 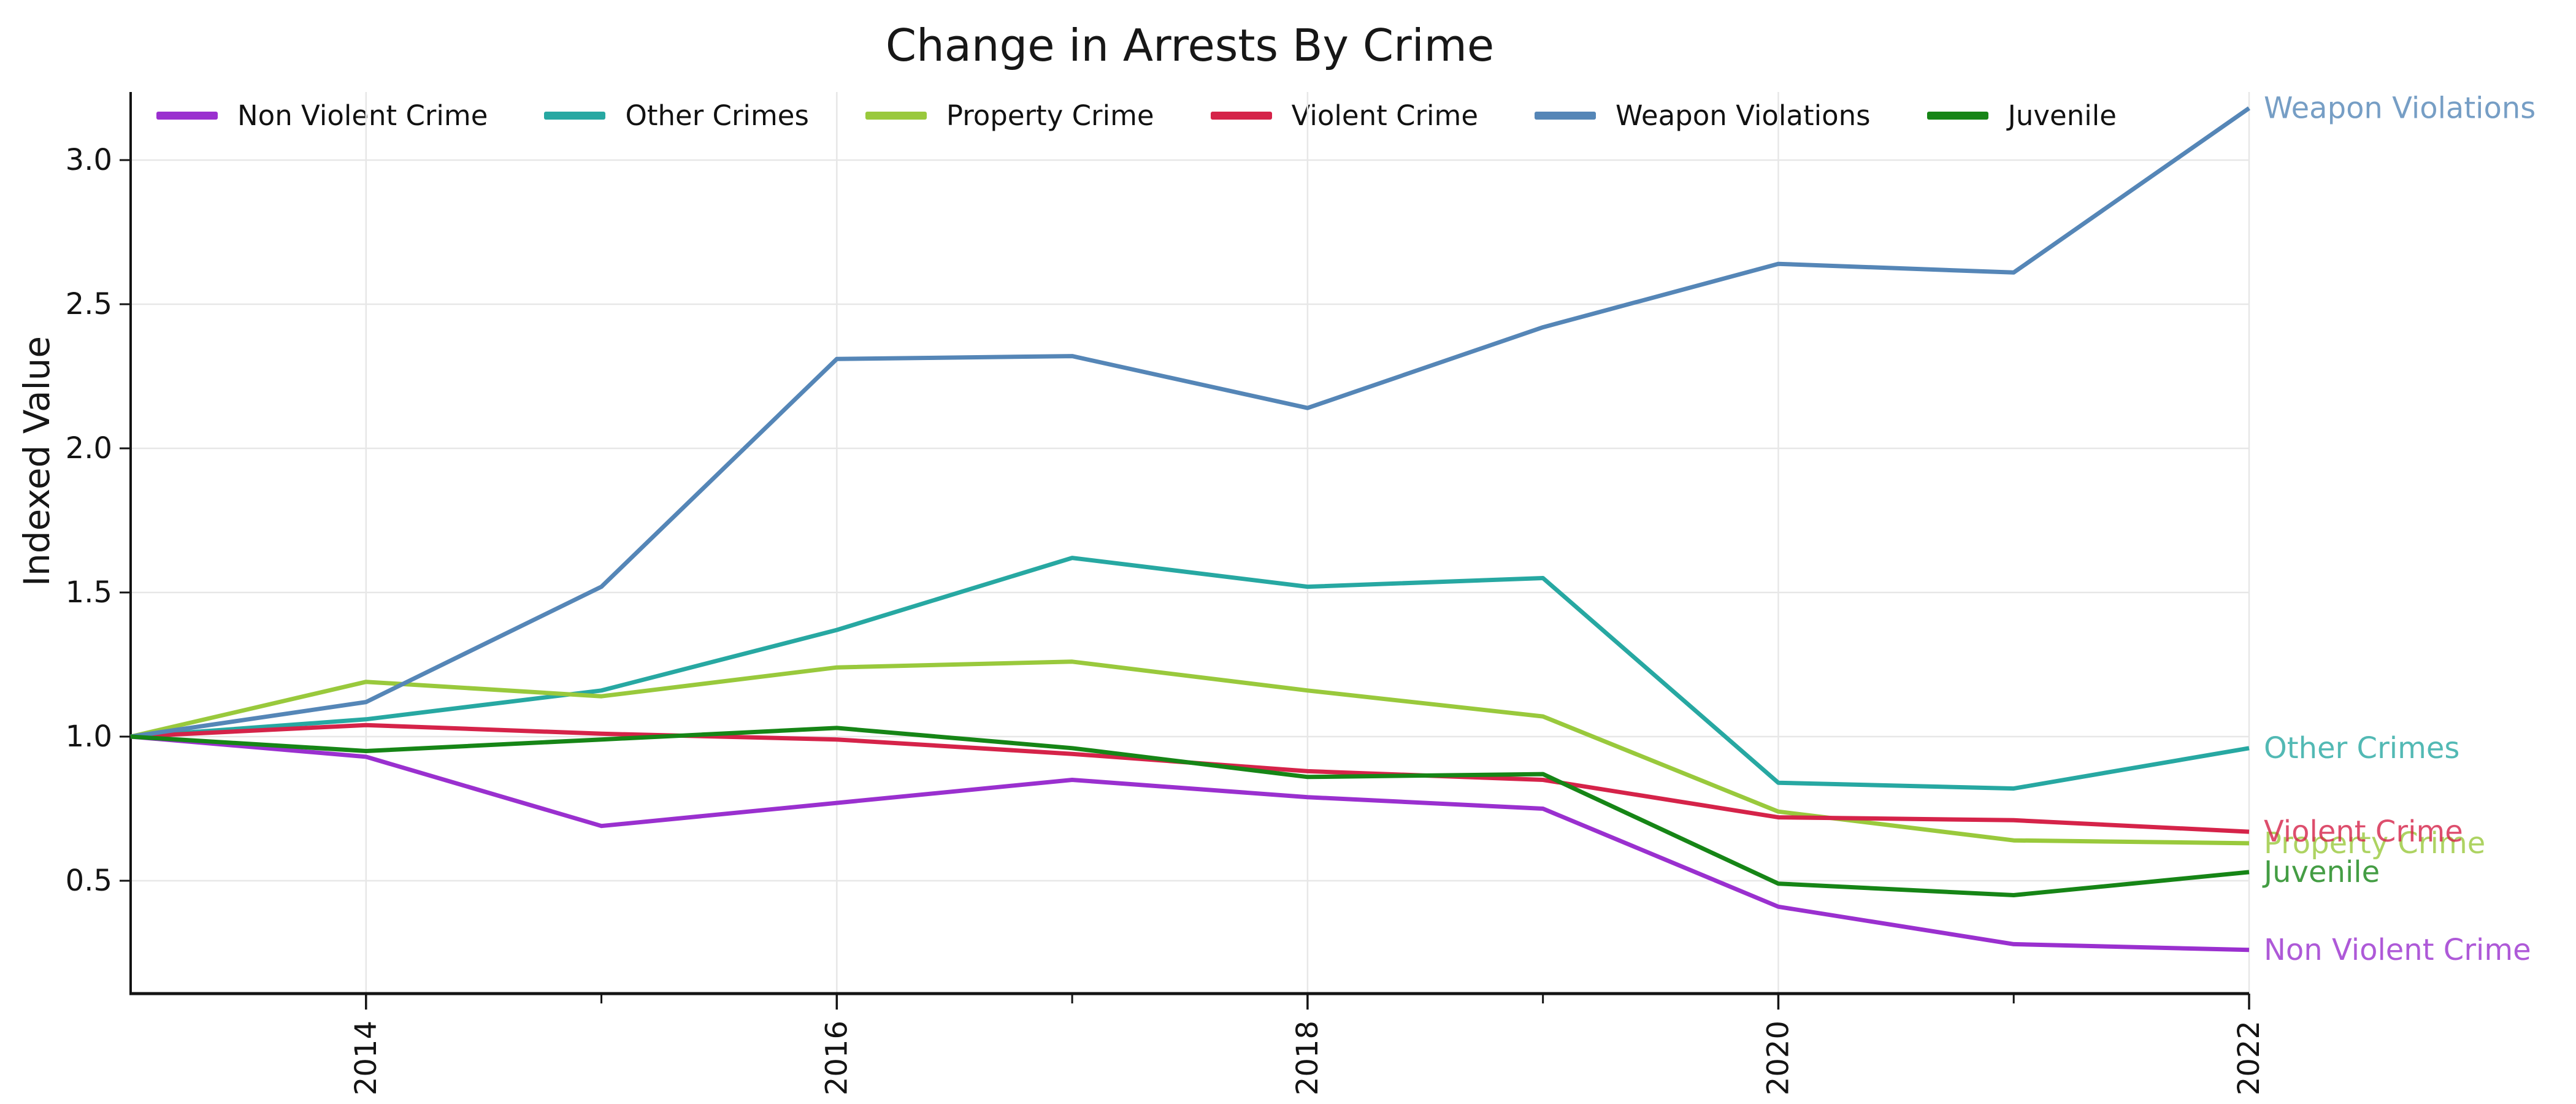 I want to click on legend-item-other-crimes: Other Crimes, so click(x=676, y=115).